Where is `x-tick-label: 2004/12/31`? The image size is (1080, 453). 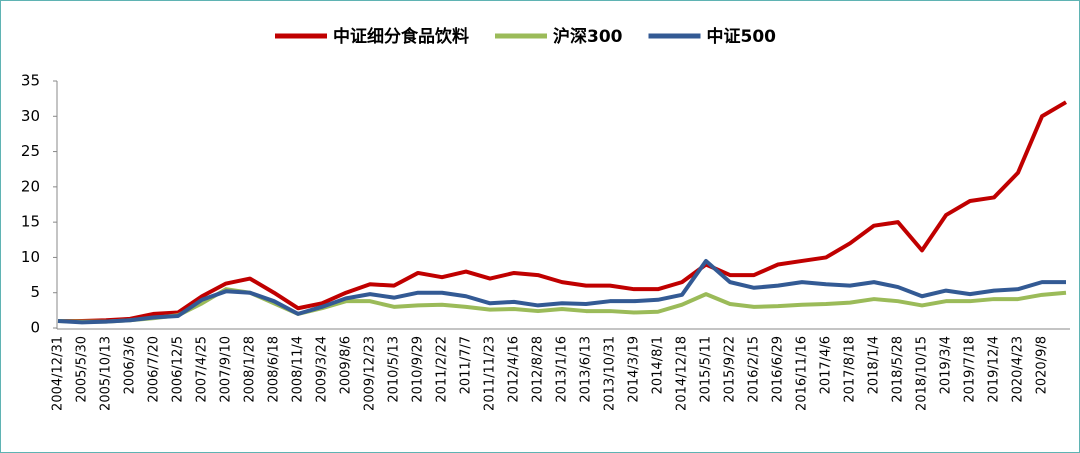 x-tick-label: 2004/12/31 is located at coordinates (58, 373).